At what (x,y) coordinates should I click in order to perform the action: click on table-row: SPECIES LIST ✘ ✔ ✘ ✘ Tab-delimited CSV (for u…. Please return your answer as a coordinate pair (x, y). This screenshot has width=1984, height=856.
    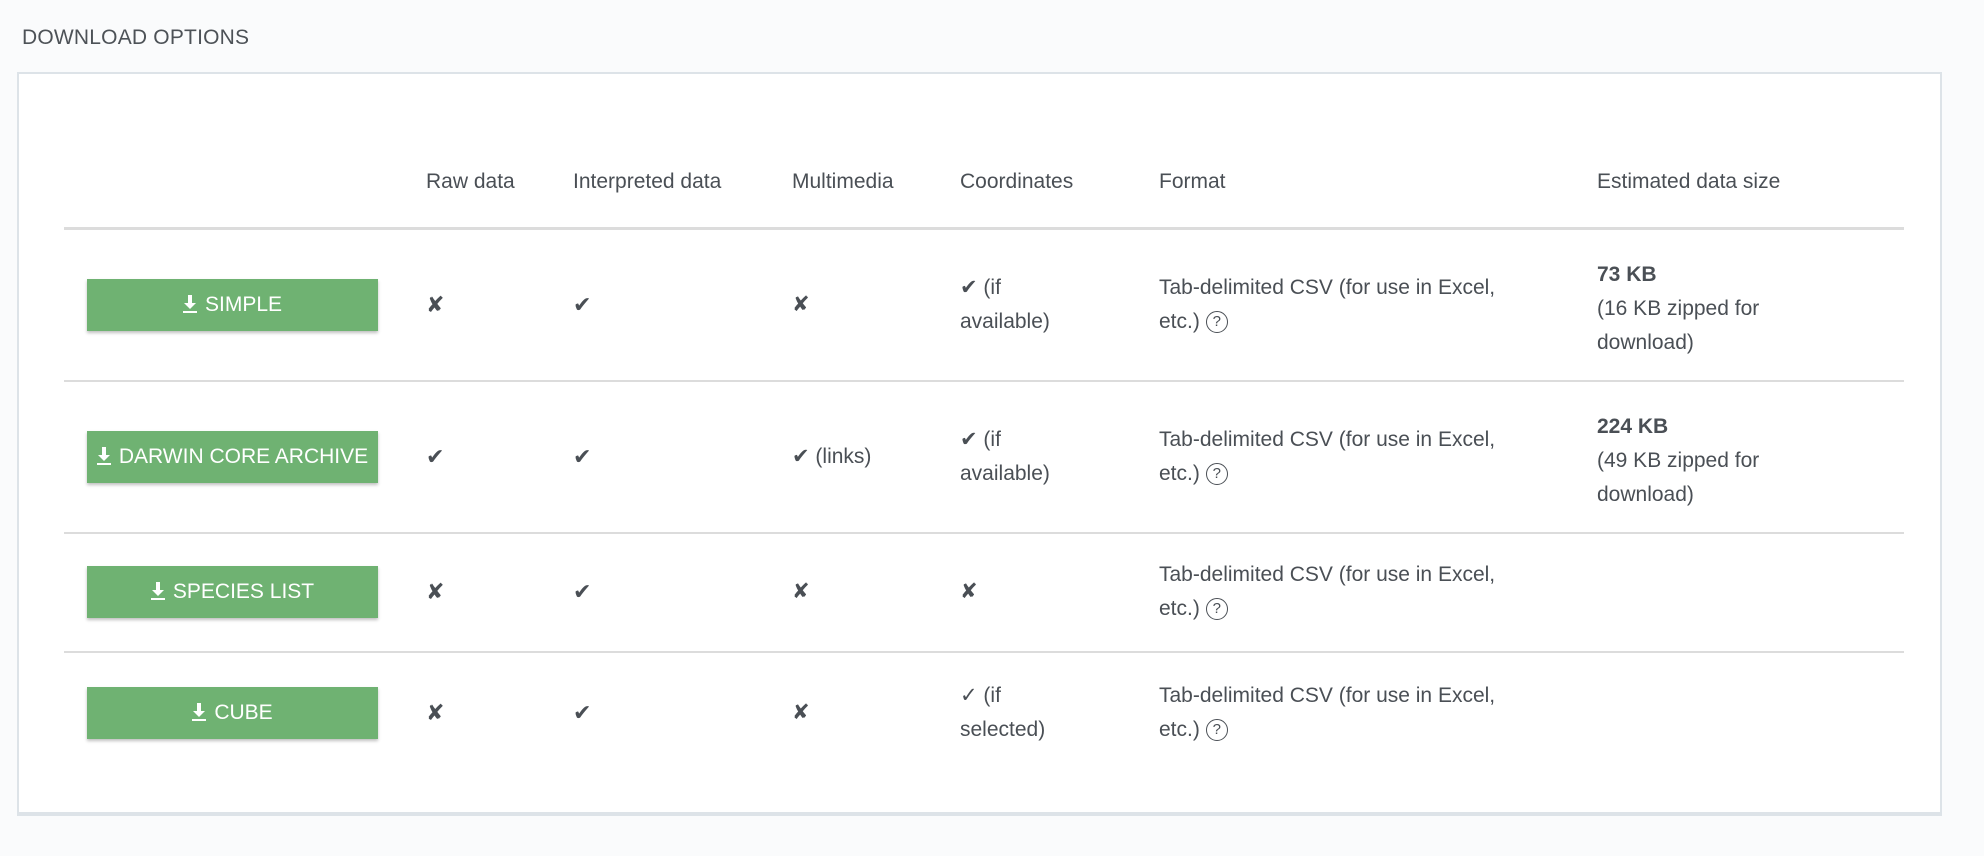
    Looking at the image, I should click on (984, 592).